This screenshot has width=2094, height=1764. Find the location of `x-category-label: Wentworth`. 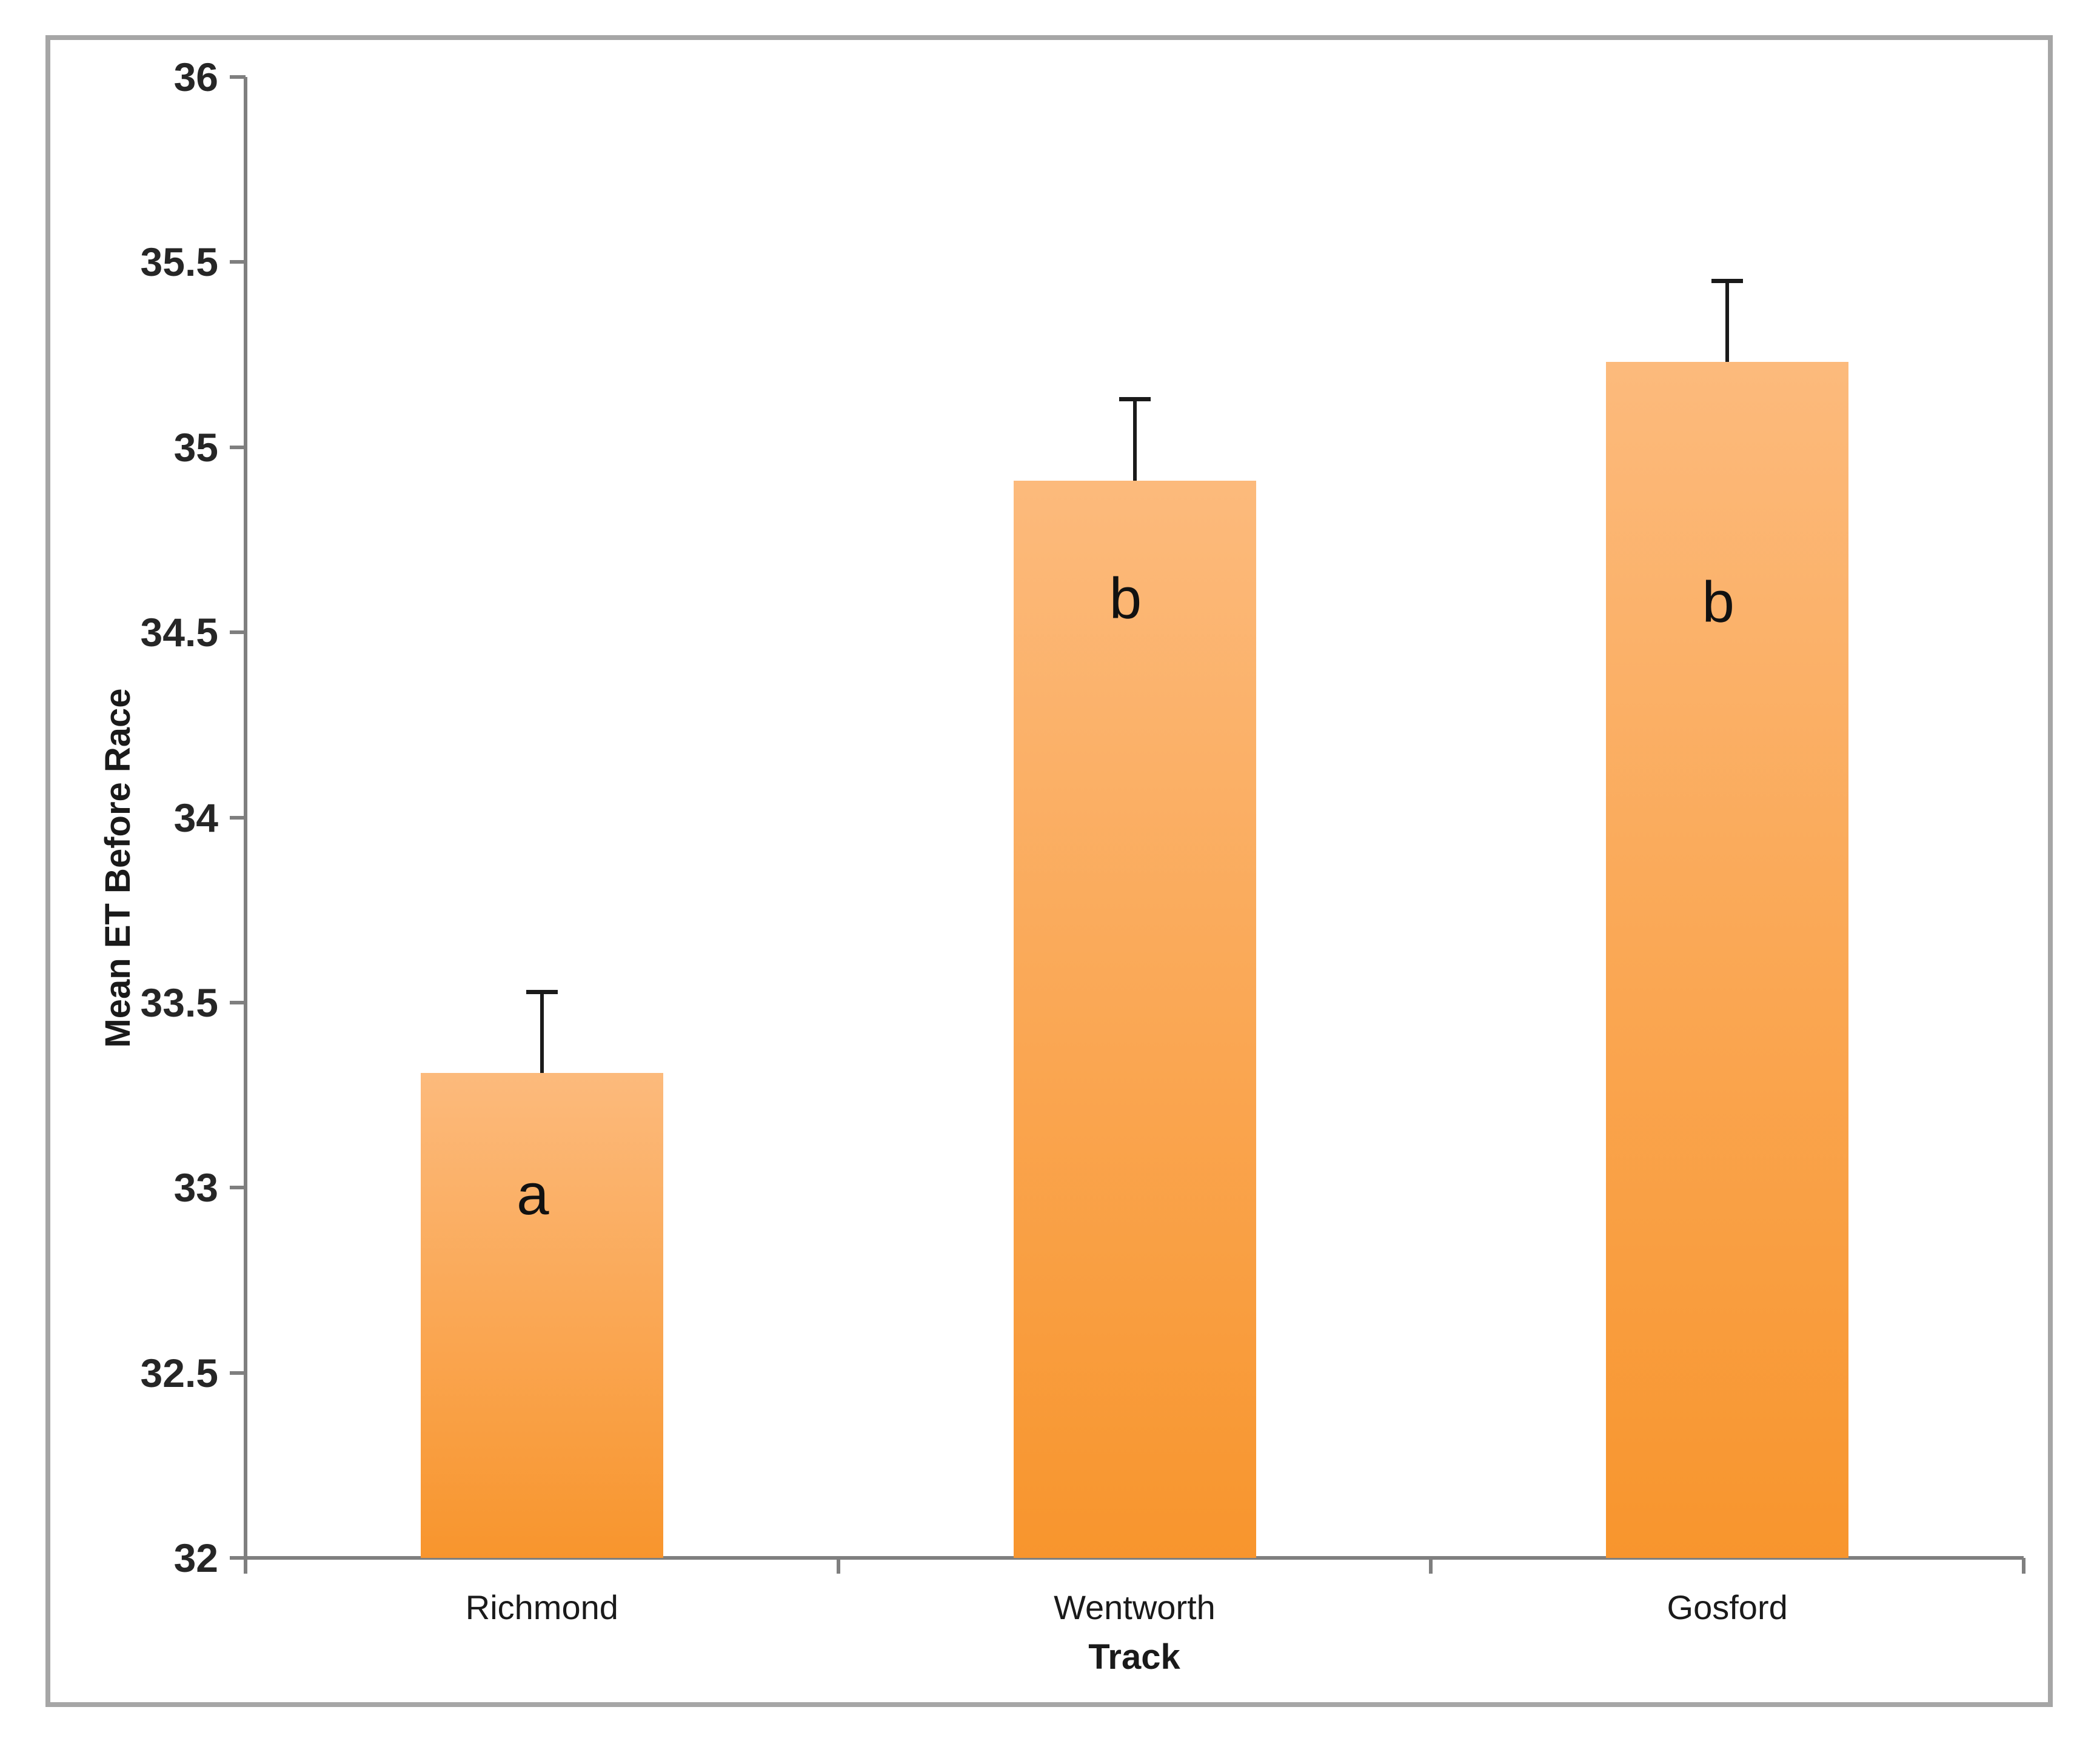

x-category-label: Wentworth is located at coordinates (1135, 1607).